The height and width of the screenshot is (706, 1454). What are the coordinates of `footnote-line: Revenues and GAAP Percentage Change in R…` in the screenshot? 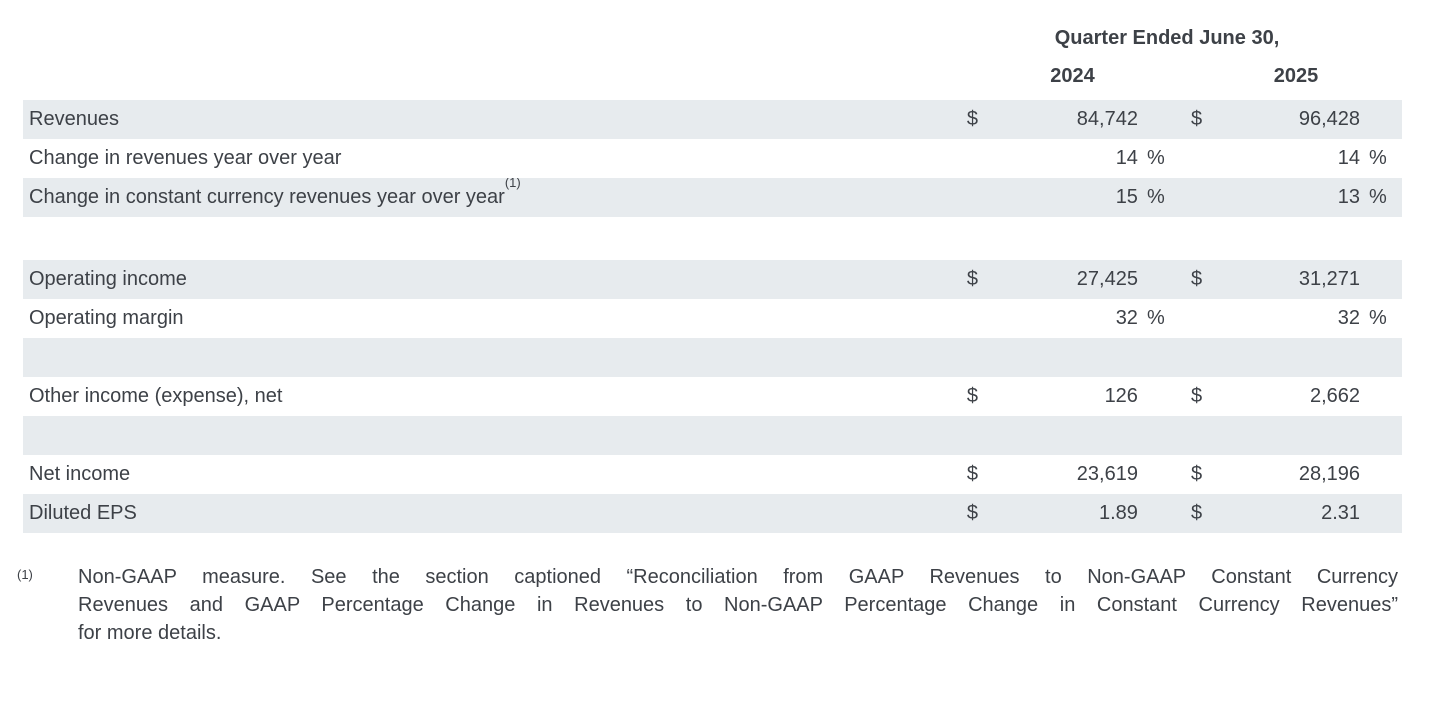 It's located at (738, 605).